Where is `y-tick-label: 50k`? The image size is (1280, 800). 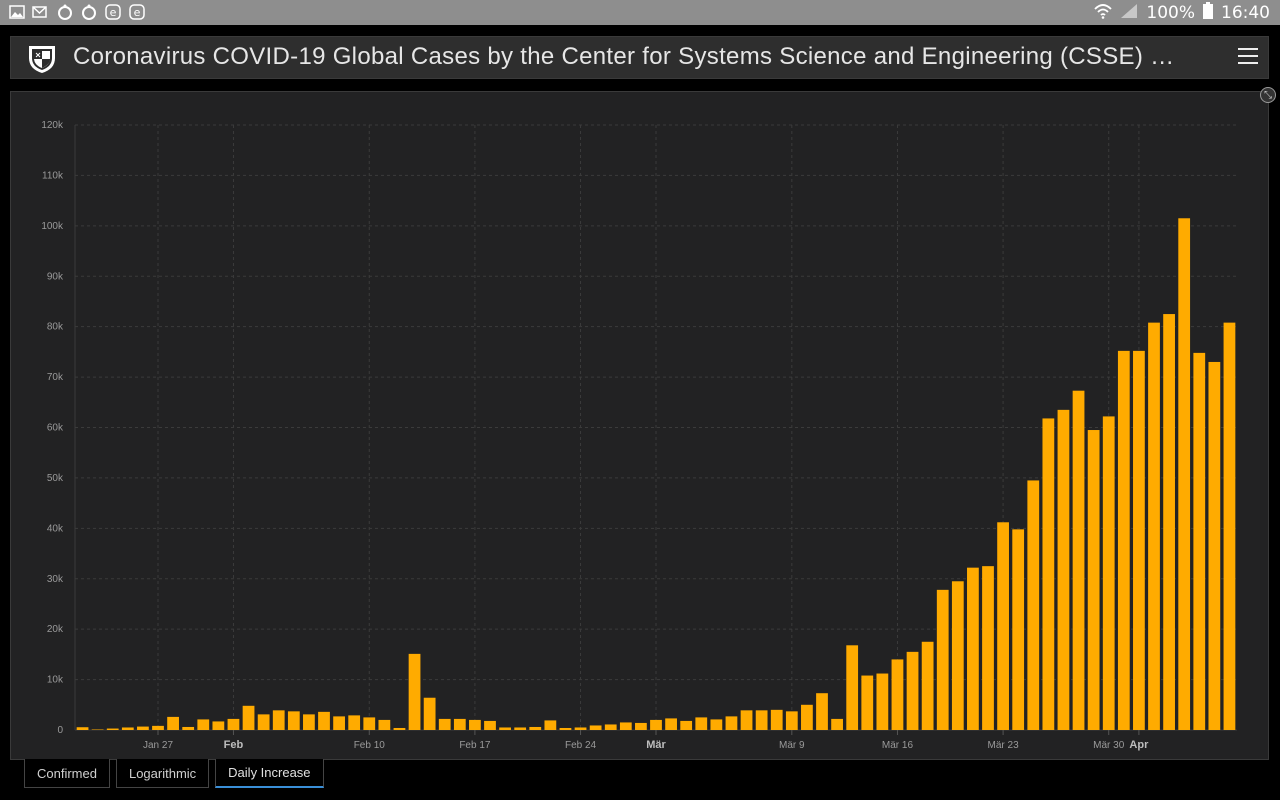
y-tick-label: 50k is located at coordinates (55, 478).